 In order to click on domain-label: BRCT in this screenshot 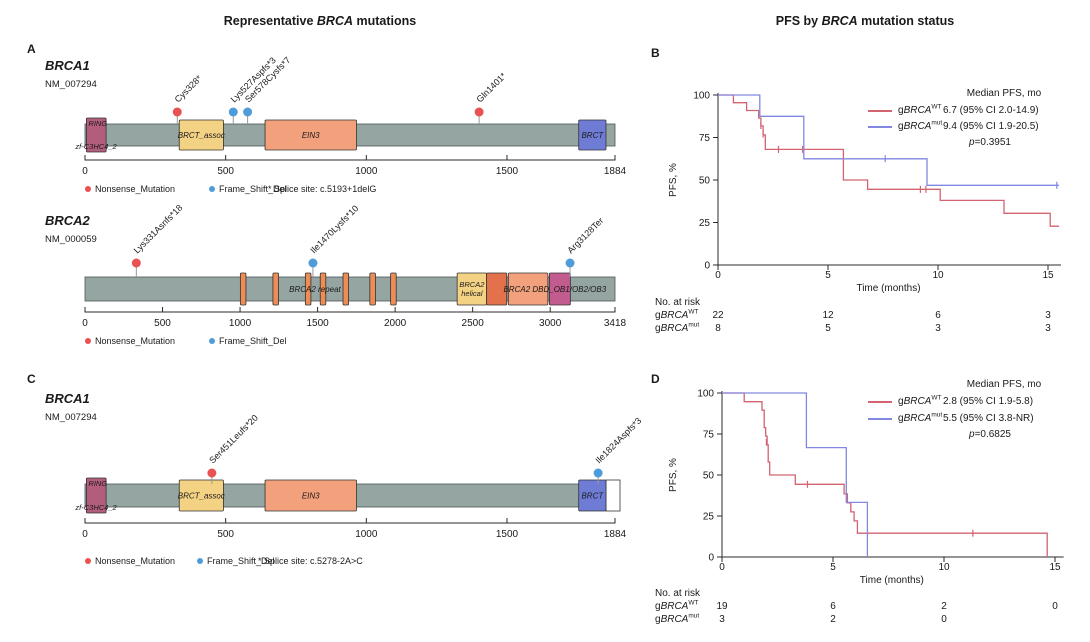, I will do `click(592, 496)`.